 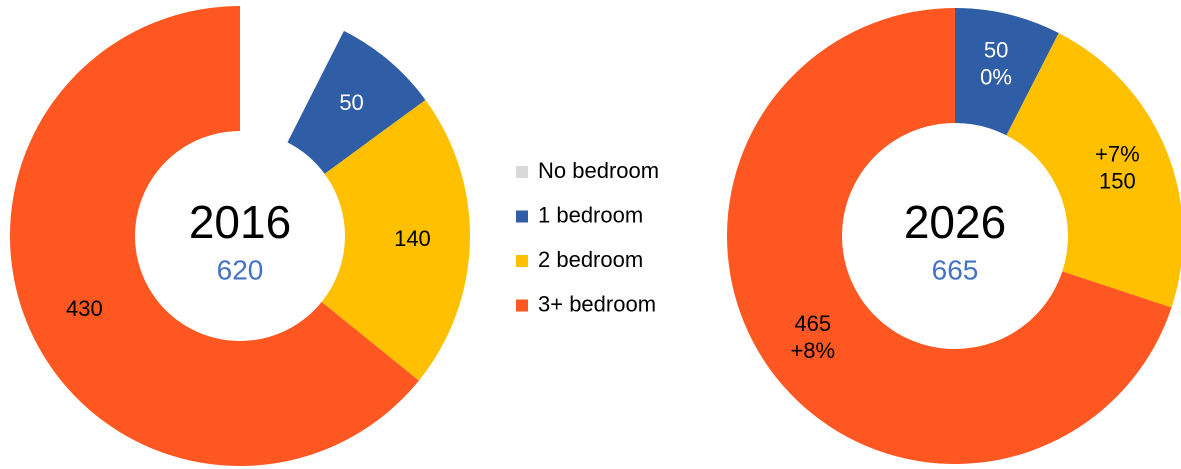 I want to click on slice-label: 150, so click(x=1117, y=181).